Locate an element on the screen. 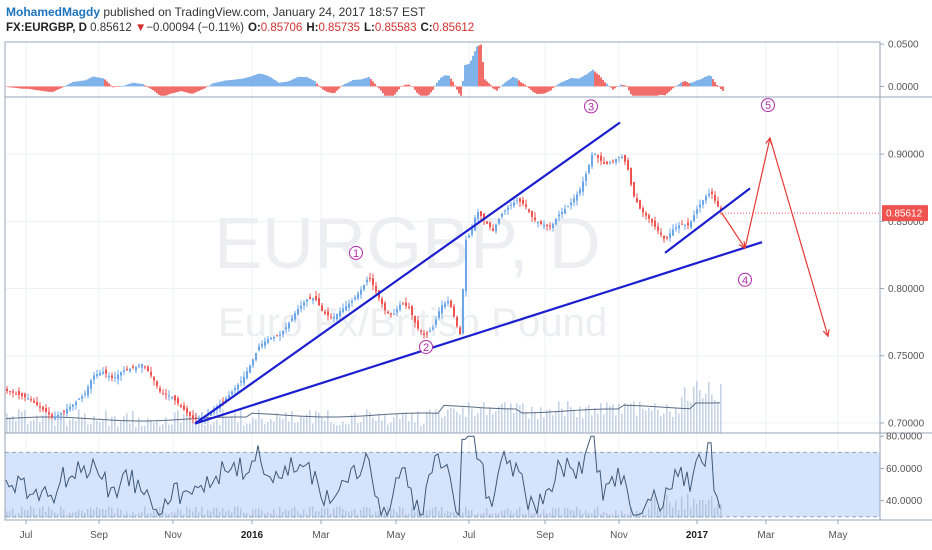 This screenshot has height=550, width=932. close-value: 0.85612 is located at coordinates (453, 28).